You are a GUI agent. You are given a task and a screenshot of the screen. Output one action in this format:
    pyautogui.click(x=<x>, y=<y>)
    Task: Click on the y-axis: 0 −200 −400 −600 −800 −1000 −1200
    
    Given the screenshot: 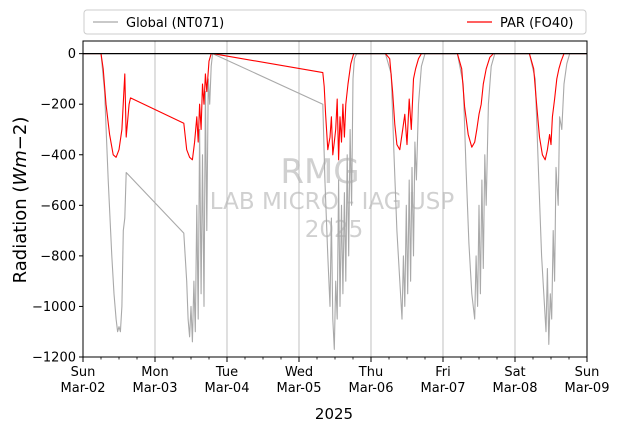 What is the action you would take?
    pyautogui.click(x=57, y=206)
    